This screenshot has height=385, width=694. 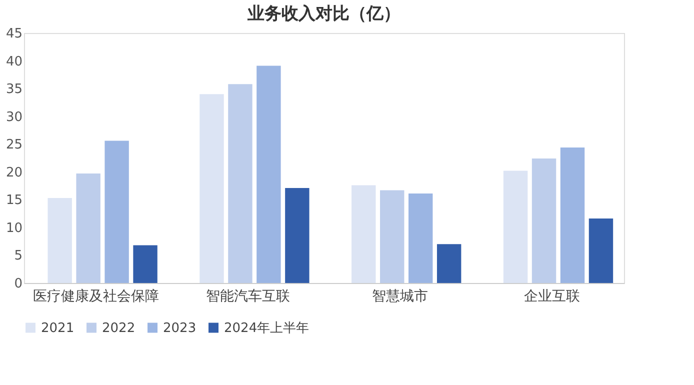 I want to click on legend-label: 2023, so click(x=179, y=328).